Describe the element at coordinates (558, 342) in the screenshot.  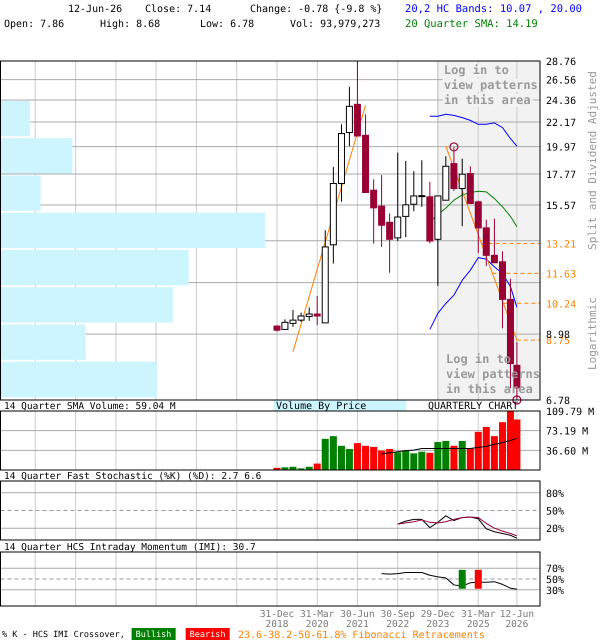
I see `ref-line-label: 8.75` at that location.